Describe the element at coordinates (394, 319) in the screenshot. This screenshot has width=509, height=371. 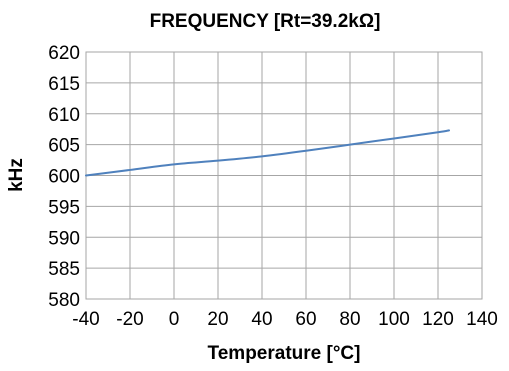
I see `x-tick-label: 100` at that location.